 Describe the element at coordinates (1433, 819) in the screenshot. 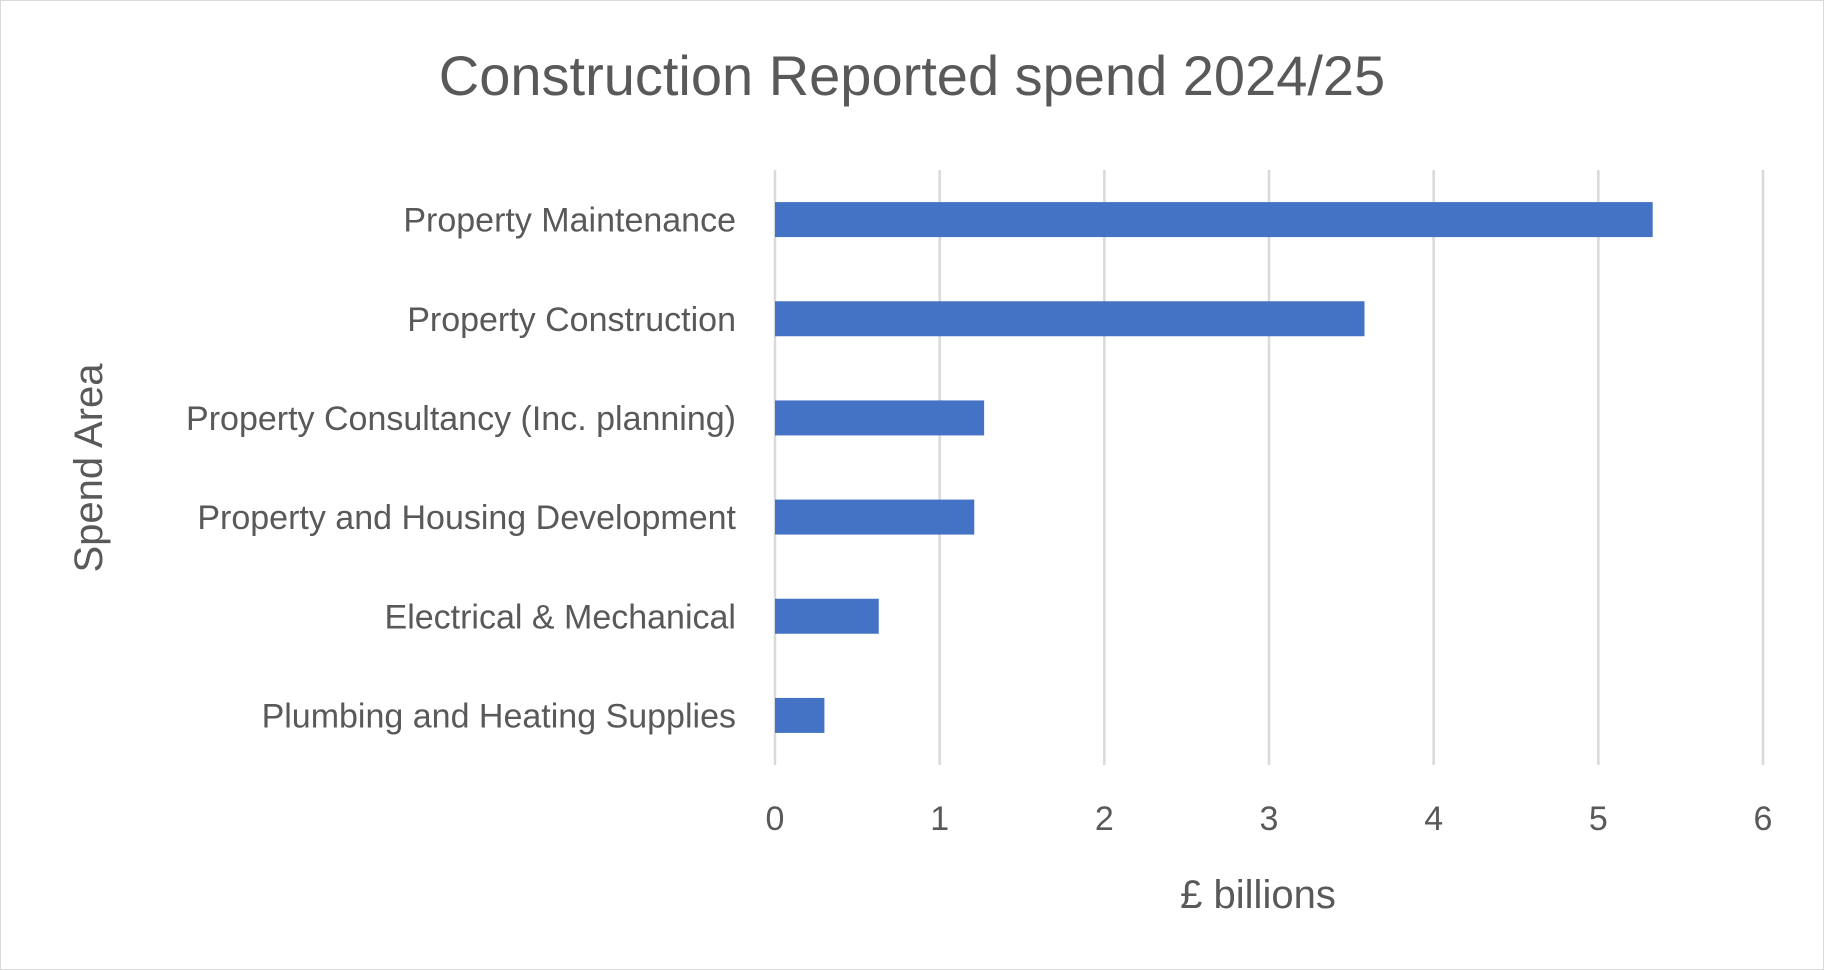

I see `x-tick-label: 4` at that location.